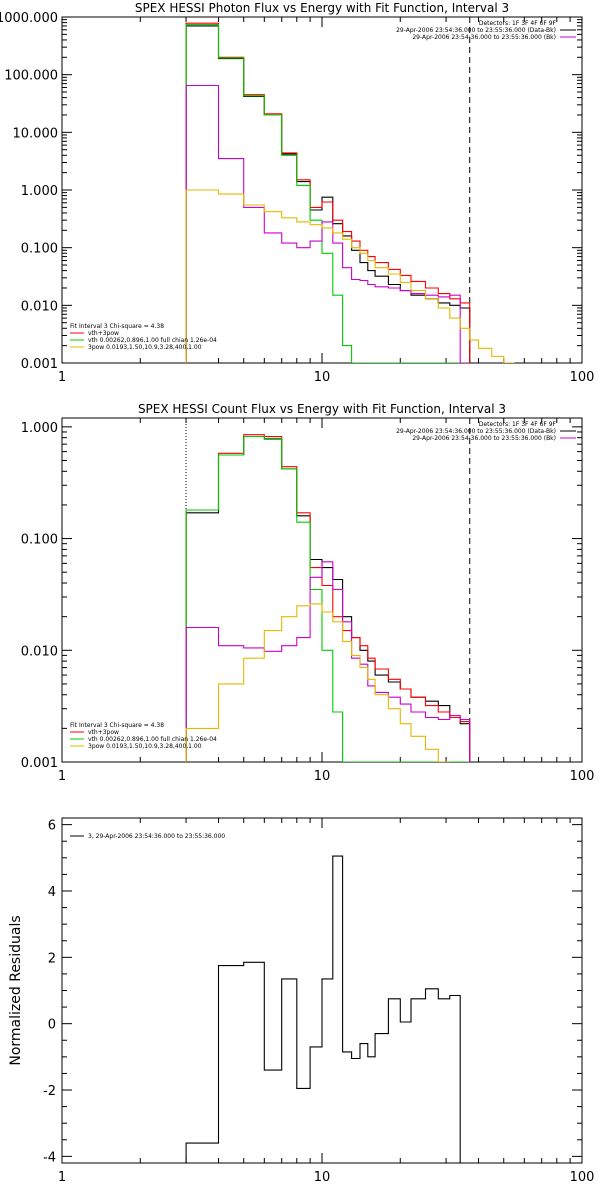  I want to click on y-tick-label: 10.000, so click(36, 133).